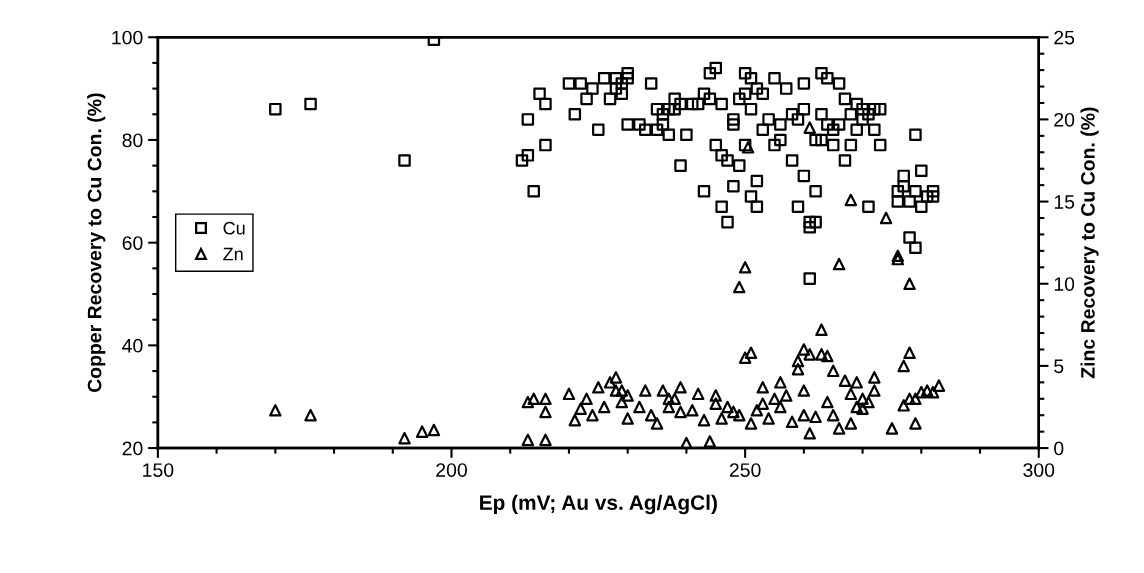 Image resolution: width=1144 pixels, height=573 pixels. Describe the element at coordinates (598, 504) in the screenshot. I see `x-axis-title: Ep (mV; Au vs. Ag/AgCl)` at that location.